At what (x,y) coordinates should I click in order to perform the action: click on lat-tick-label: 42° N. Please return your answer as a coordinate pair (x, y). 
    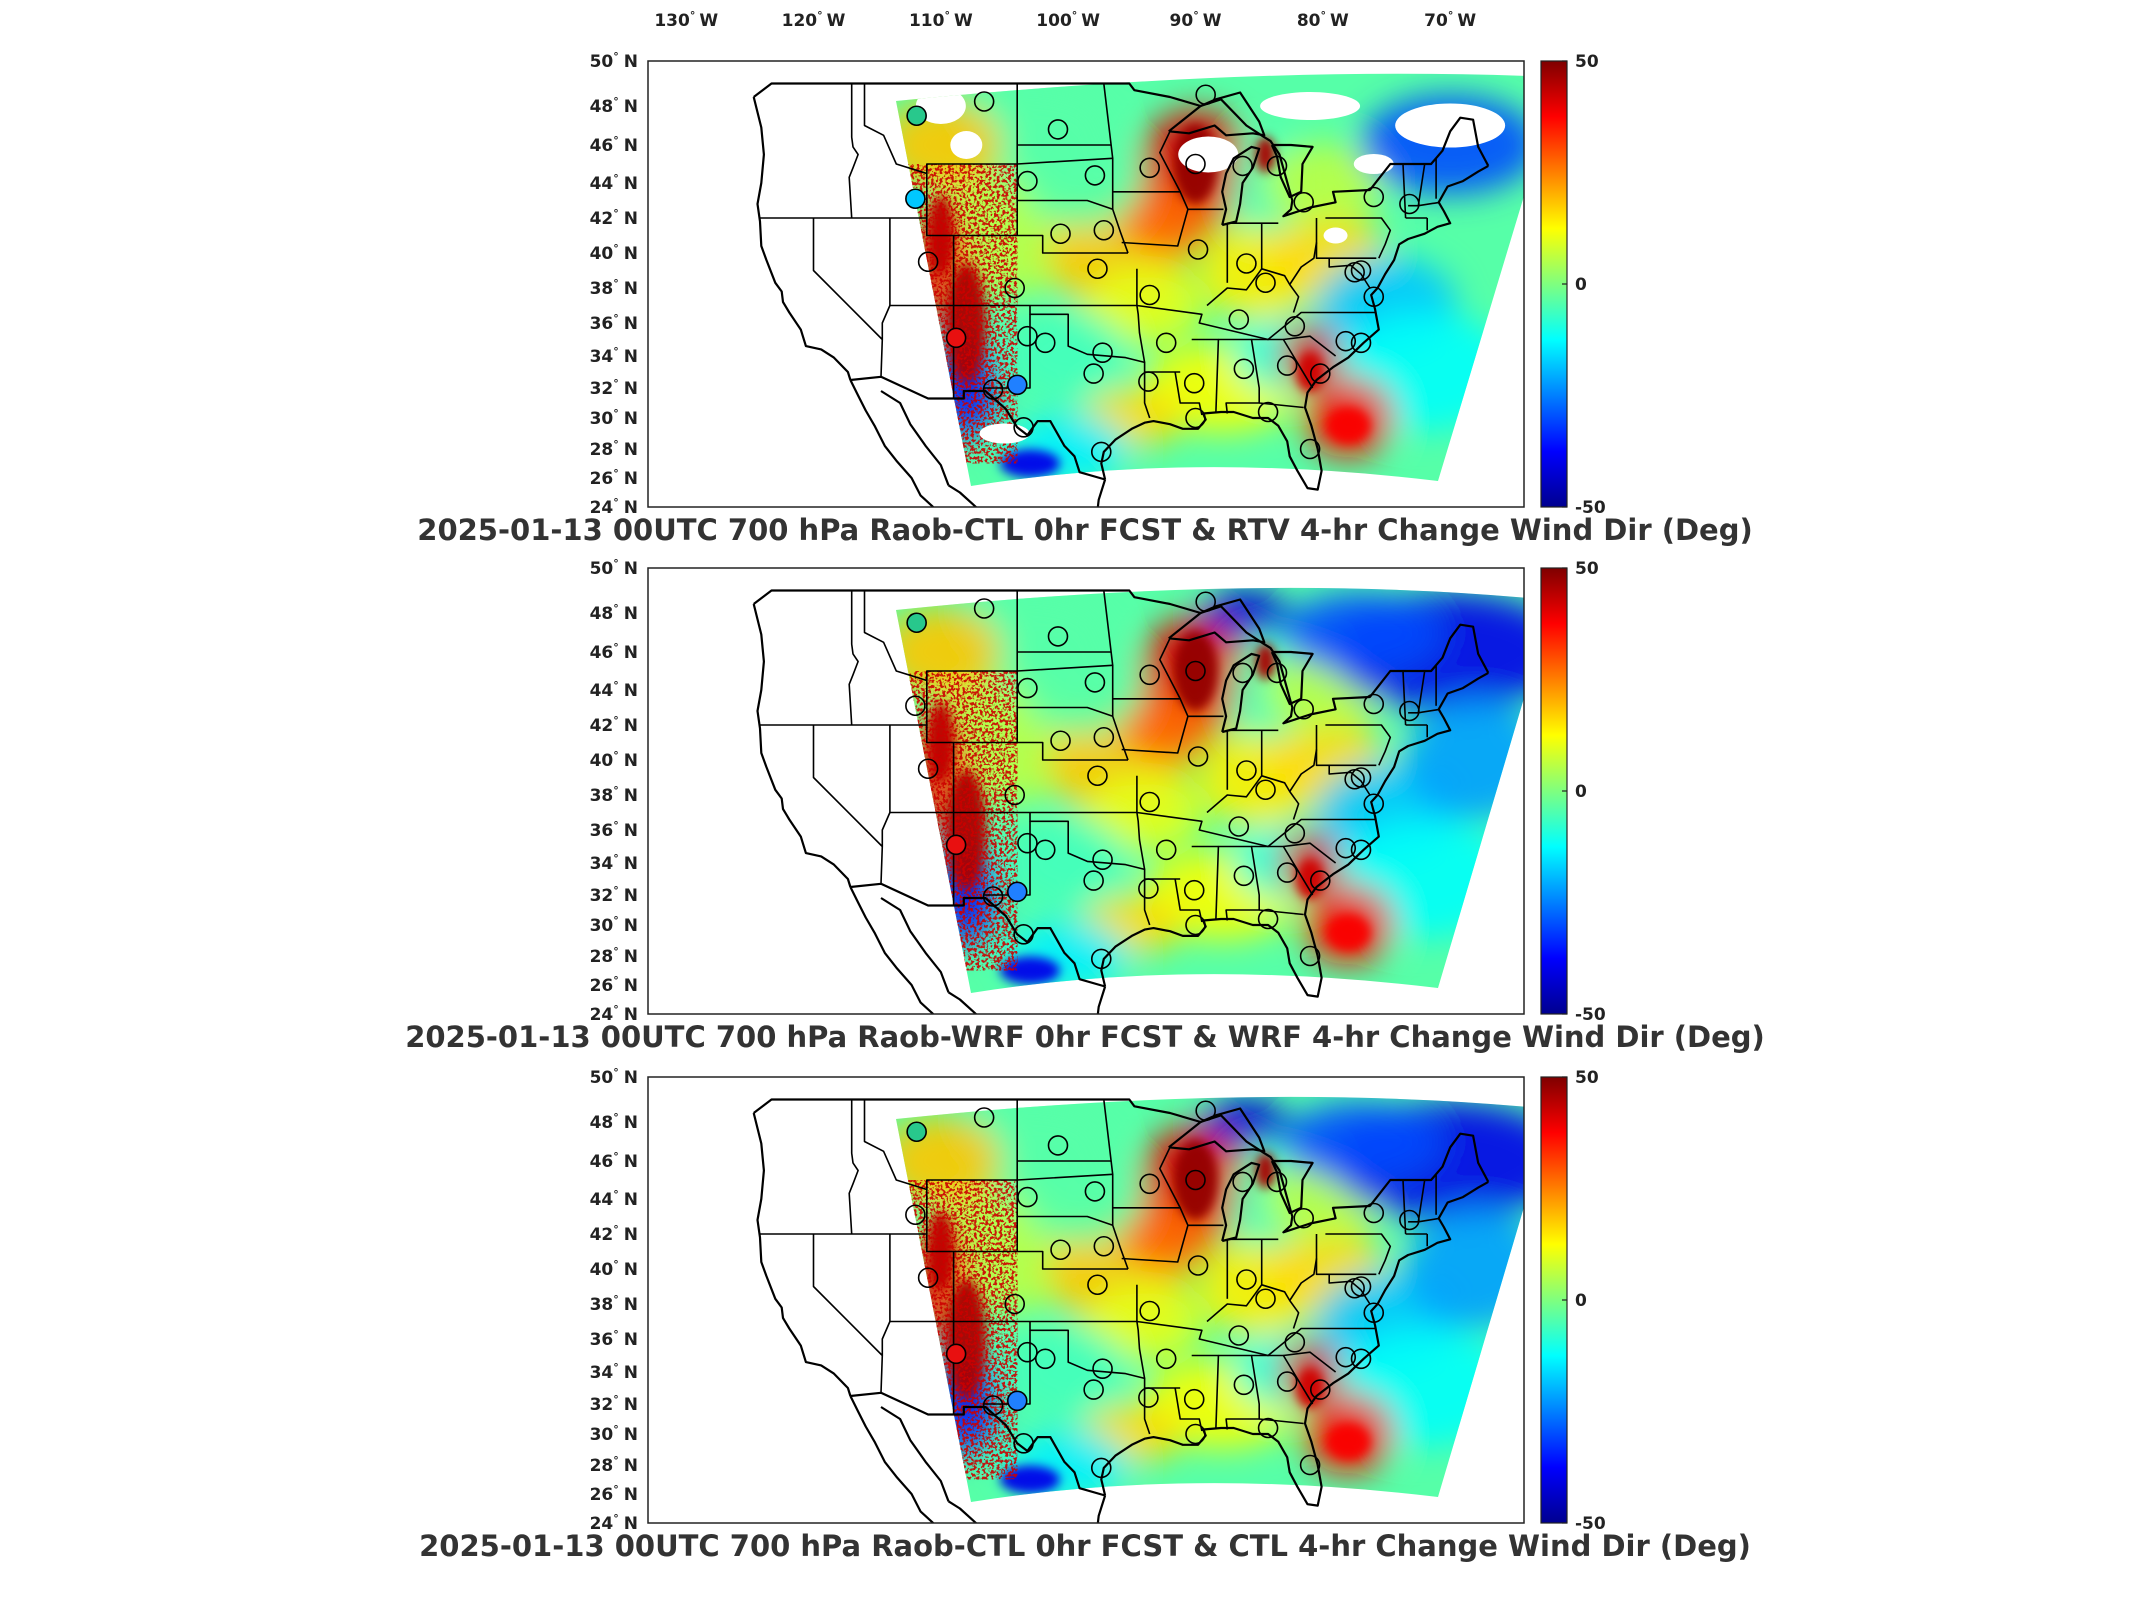
    Looking at the image, I should click on (614, 218).